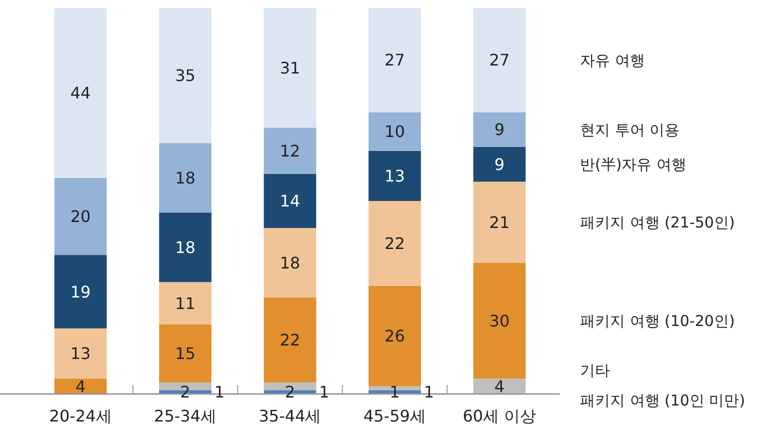 This screenshot has height=433, width=760. I want to click on x-tick-label: 25-34세, so click(185, 416).